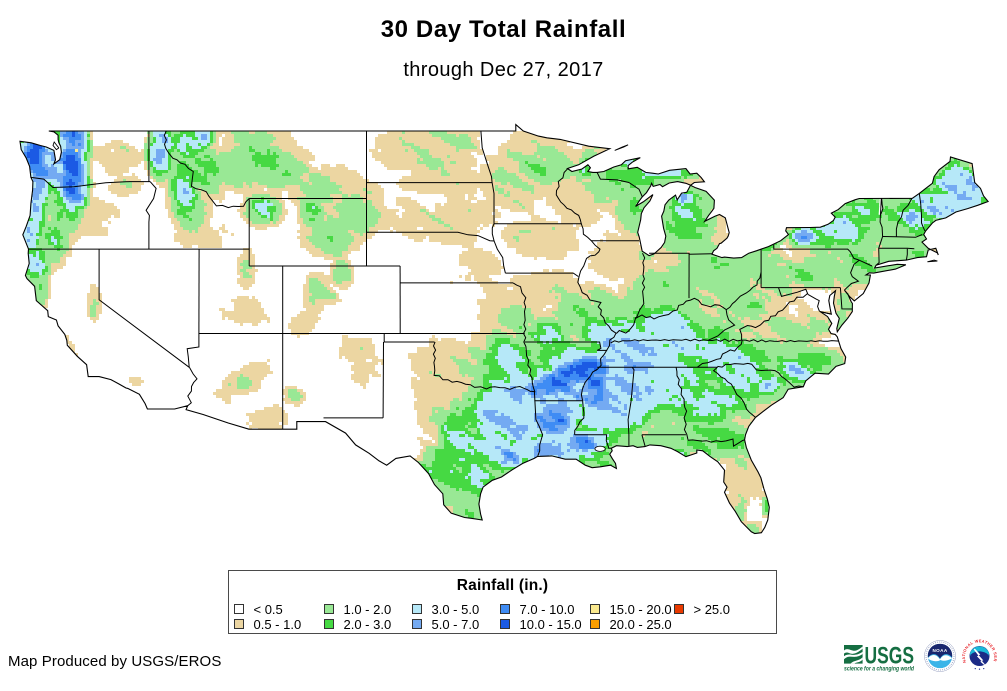 The image size is (1007, 691). Describe the element at coordinates (890, 656) in the screenshot. I see `svg-text: USGS` at that location.